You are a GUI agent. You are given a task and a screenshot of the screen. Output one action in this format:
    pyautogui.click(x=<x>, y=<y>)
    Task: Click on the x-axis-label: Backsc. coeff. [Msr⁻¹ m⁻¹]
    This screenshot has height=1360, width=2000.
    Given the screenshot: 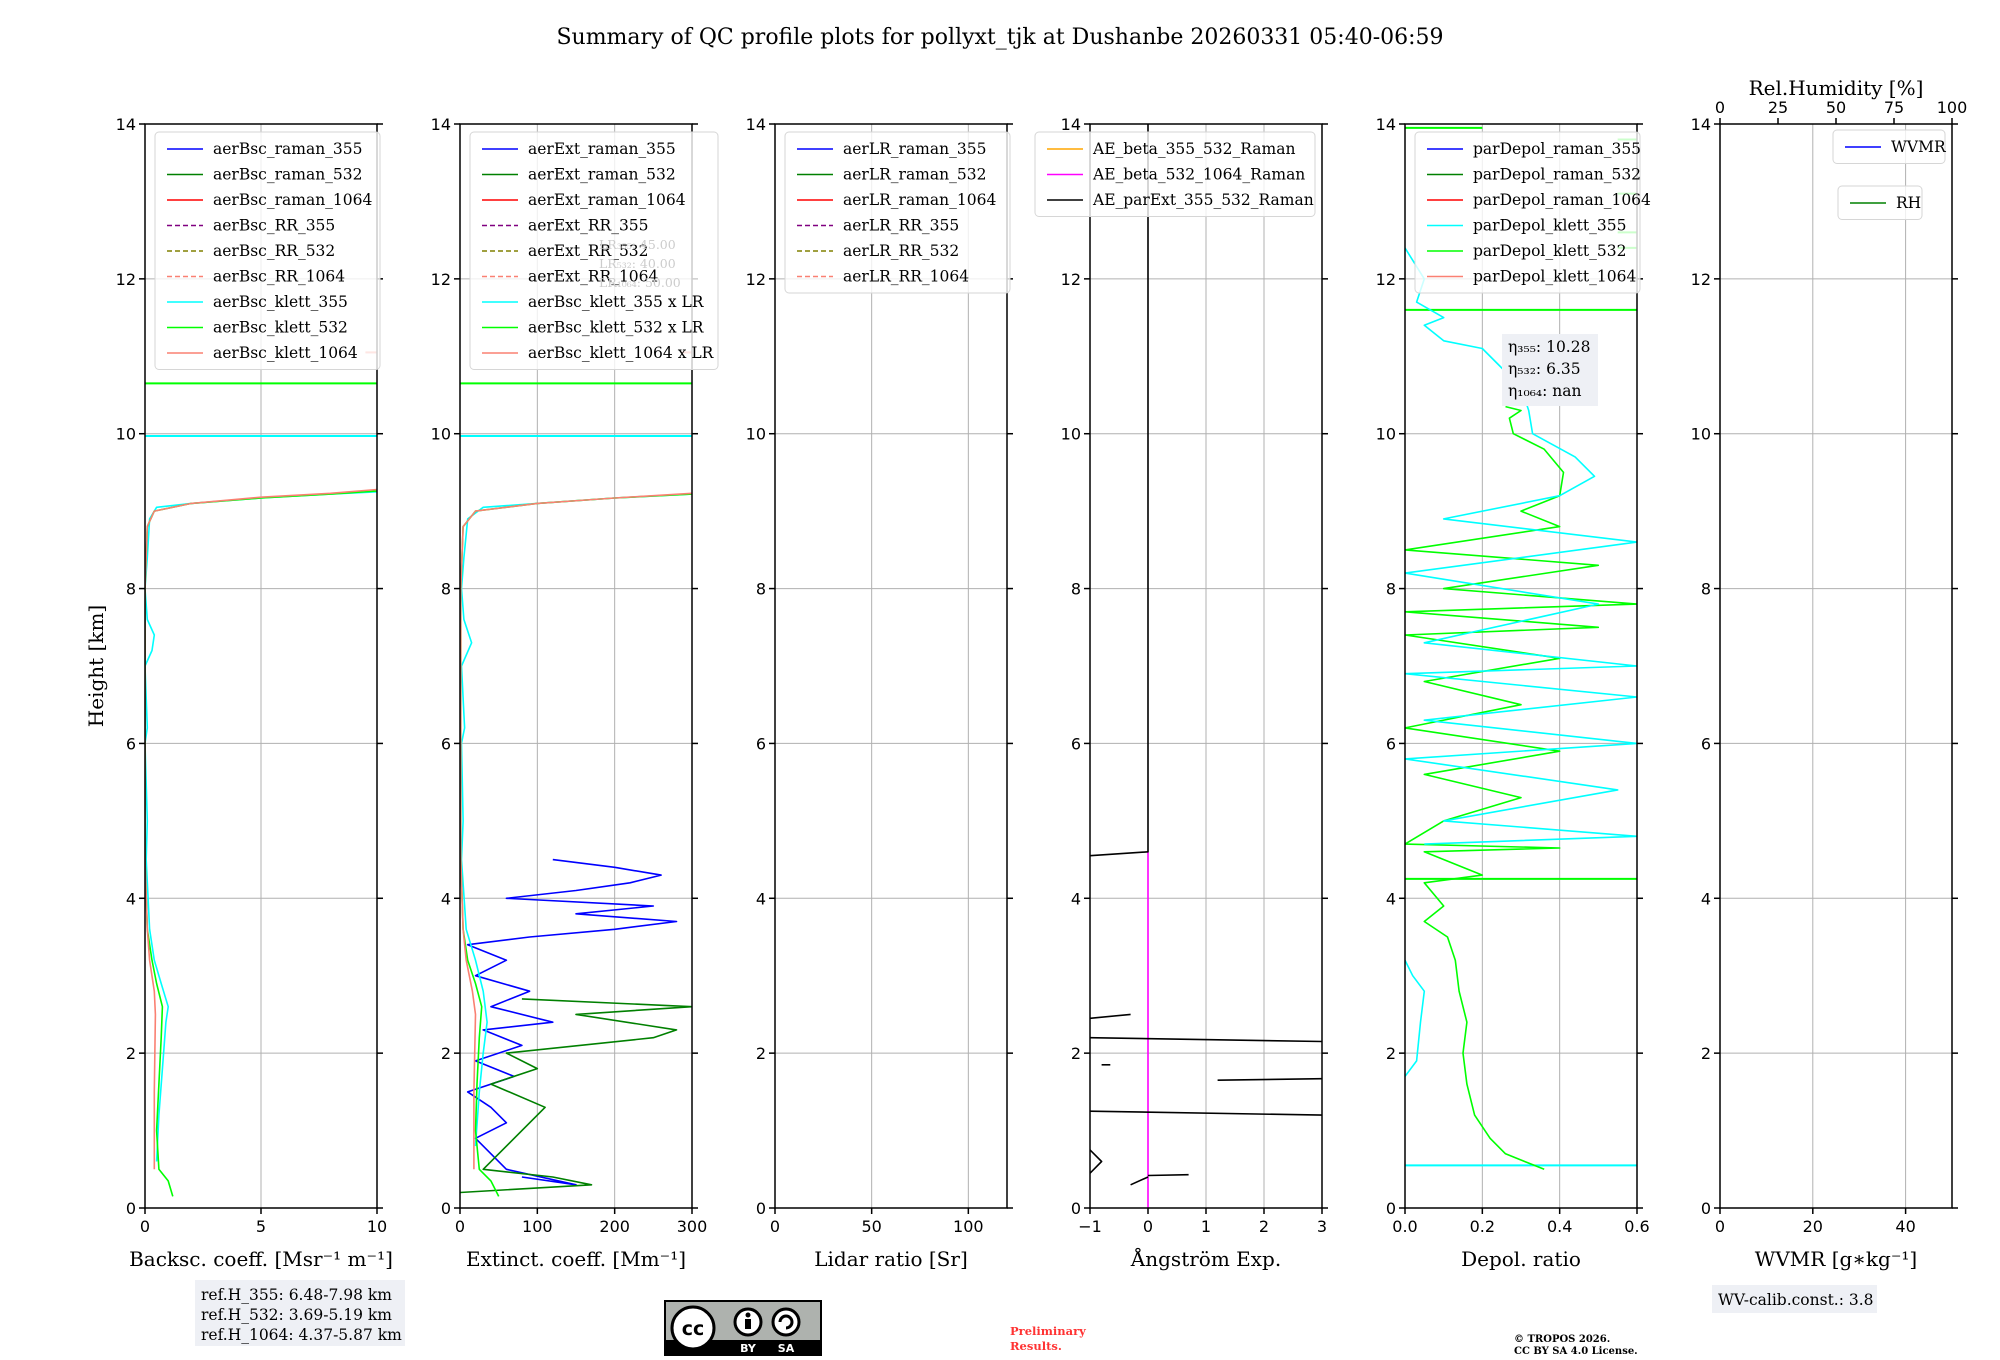 What is the action you would take?
    pyautogui.click(x=261, y=1259)
    